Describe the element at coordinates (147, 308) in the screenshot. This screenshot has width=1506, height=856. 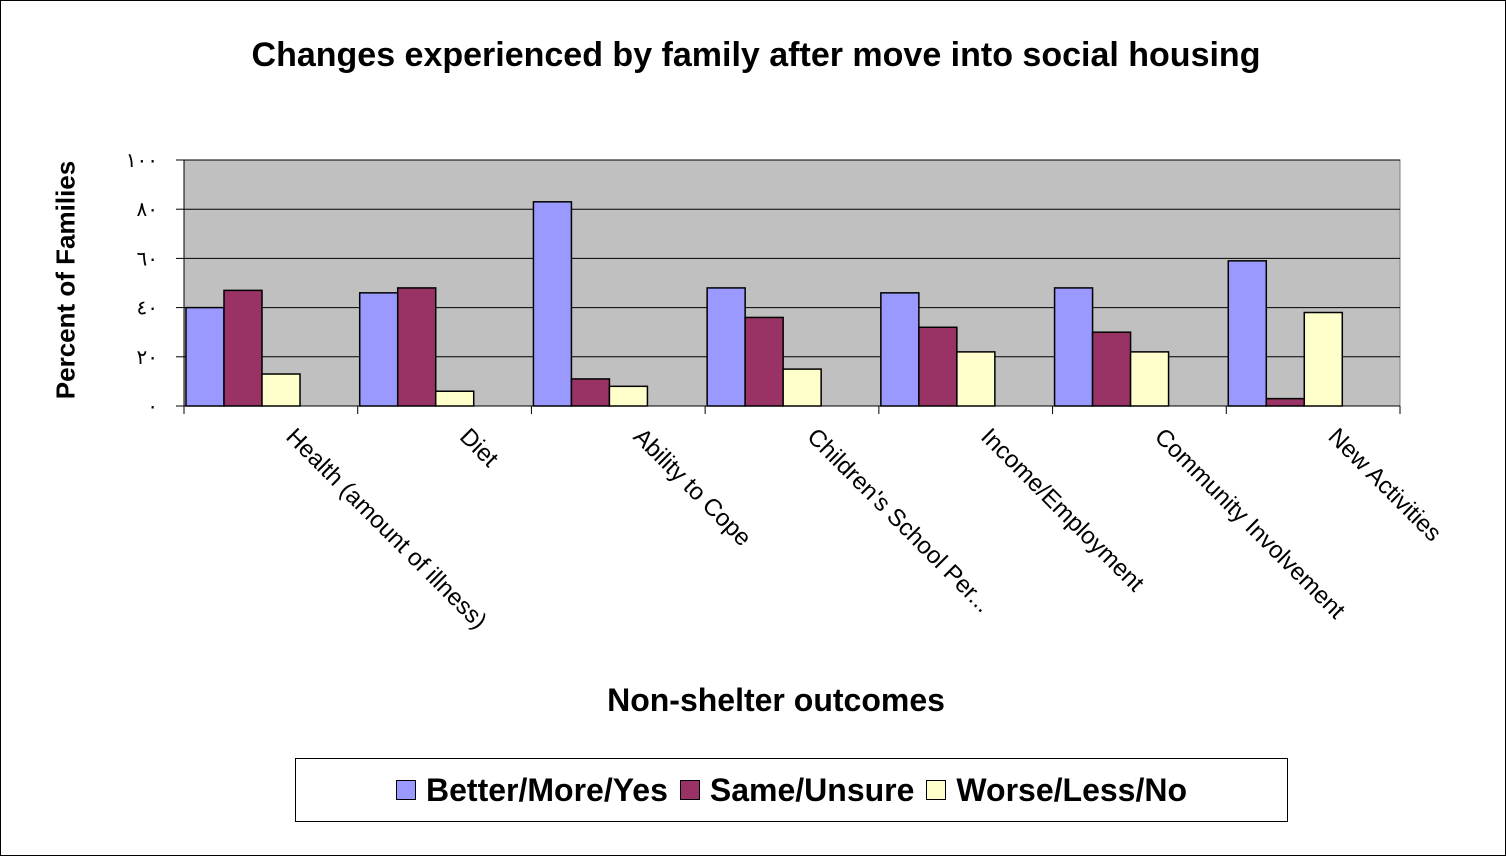
I see `y-tick-label: ٤٠` at that location.